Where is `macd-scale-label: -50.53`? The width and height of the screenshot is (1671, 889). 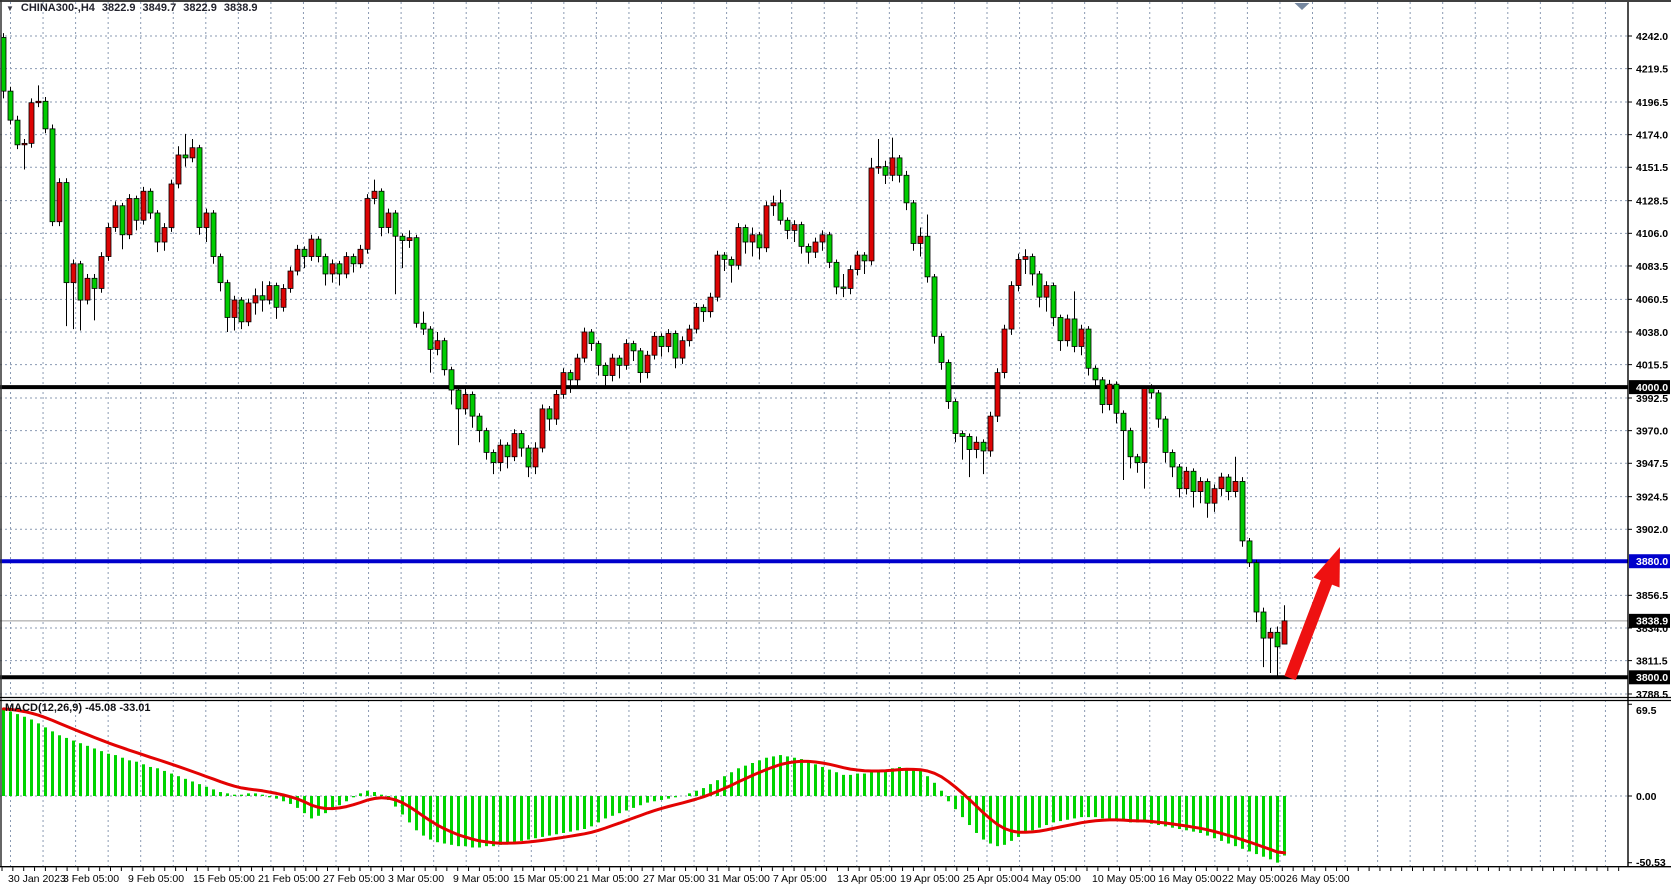
macd-scale-label: -50.53 is located at coordinates (1651, 863).